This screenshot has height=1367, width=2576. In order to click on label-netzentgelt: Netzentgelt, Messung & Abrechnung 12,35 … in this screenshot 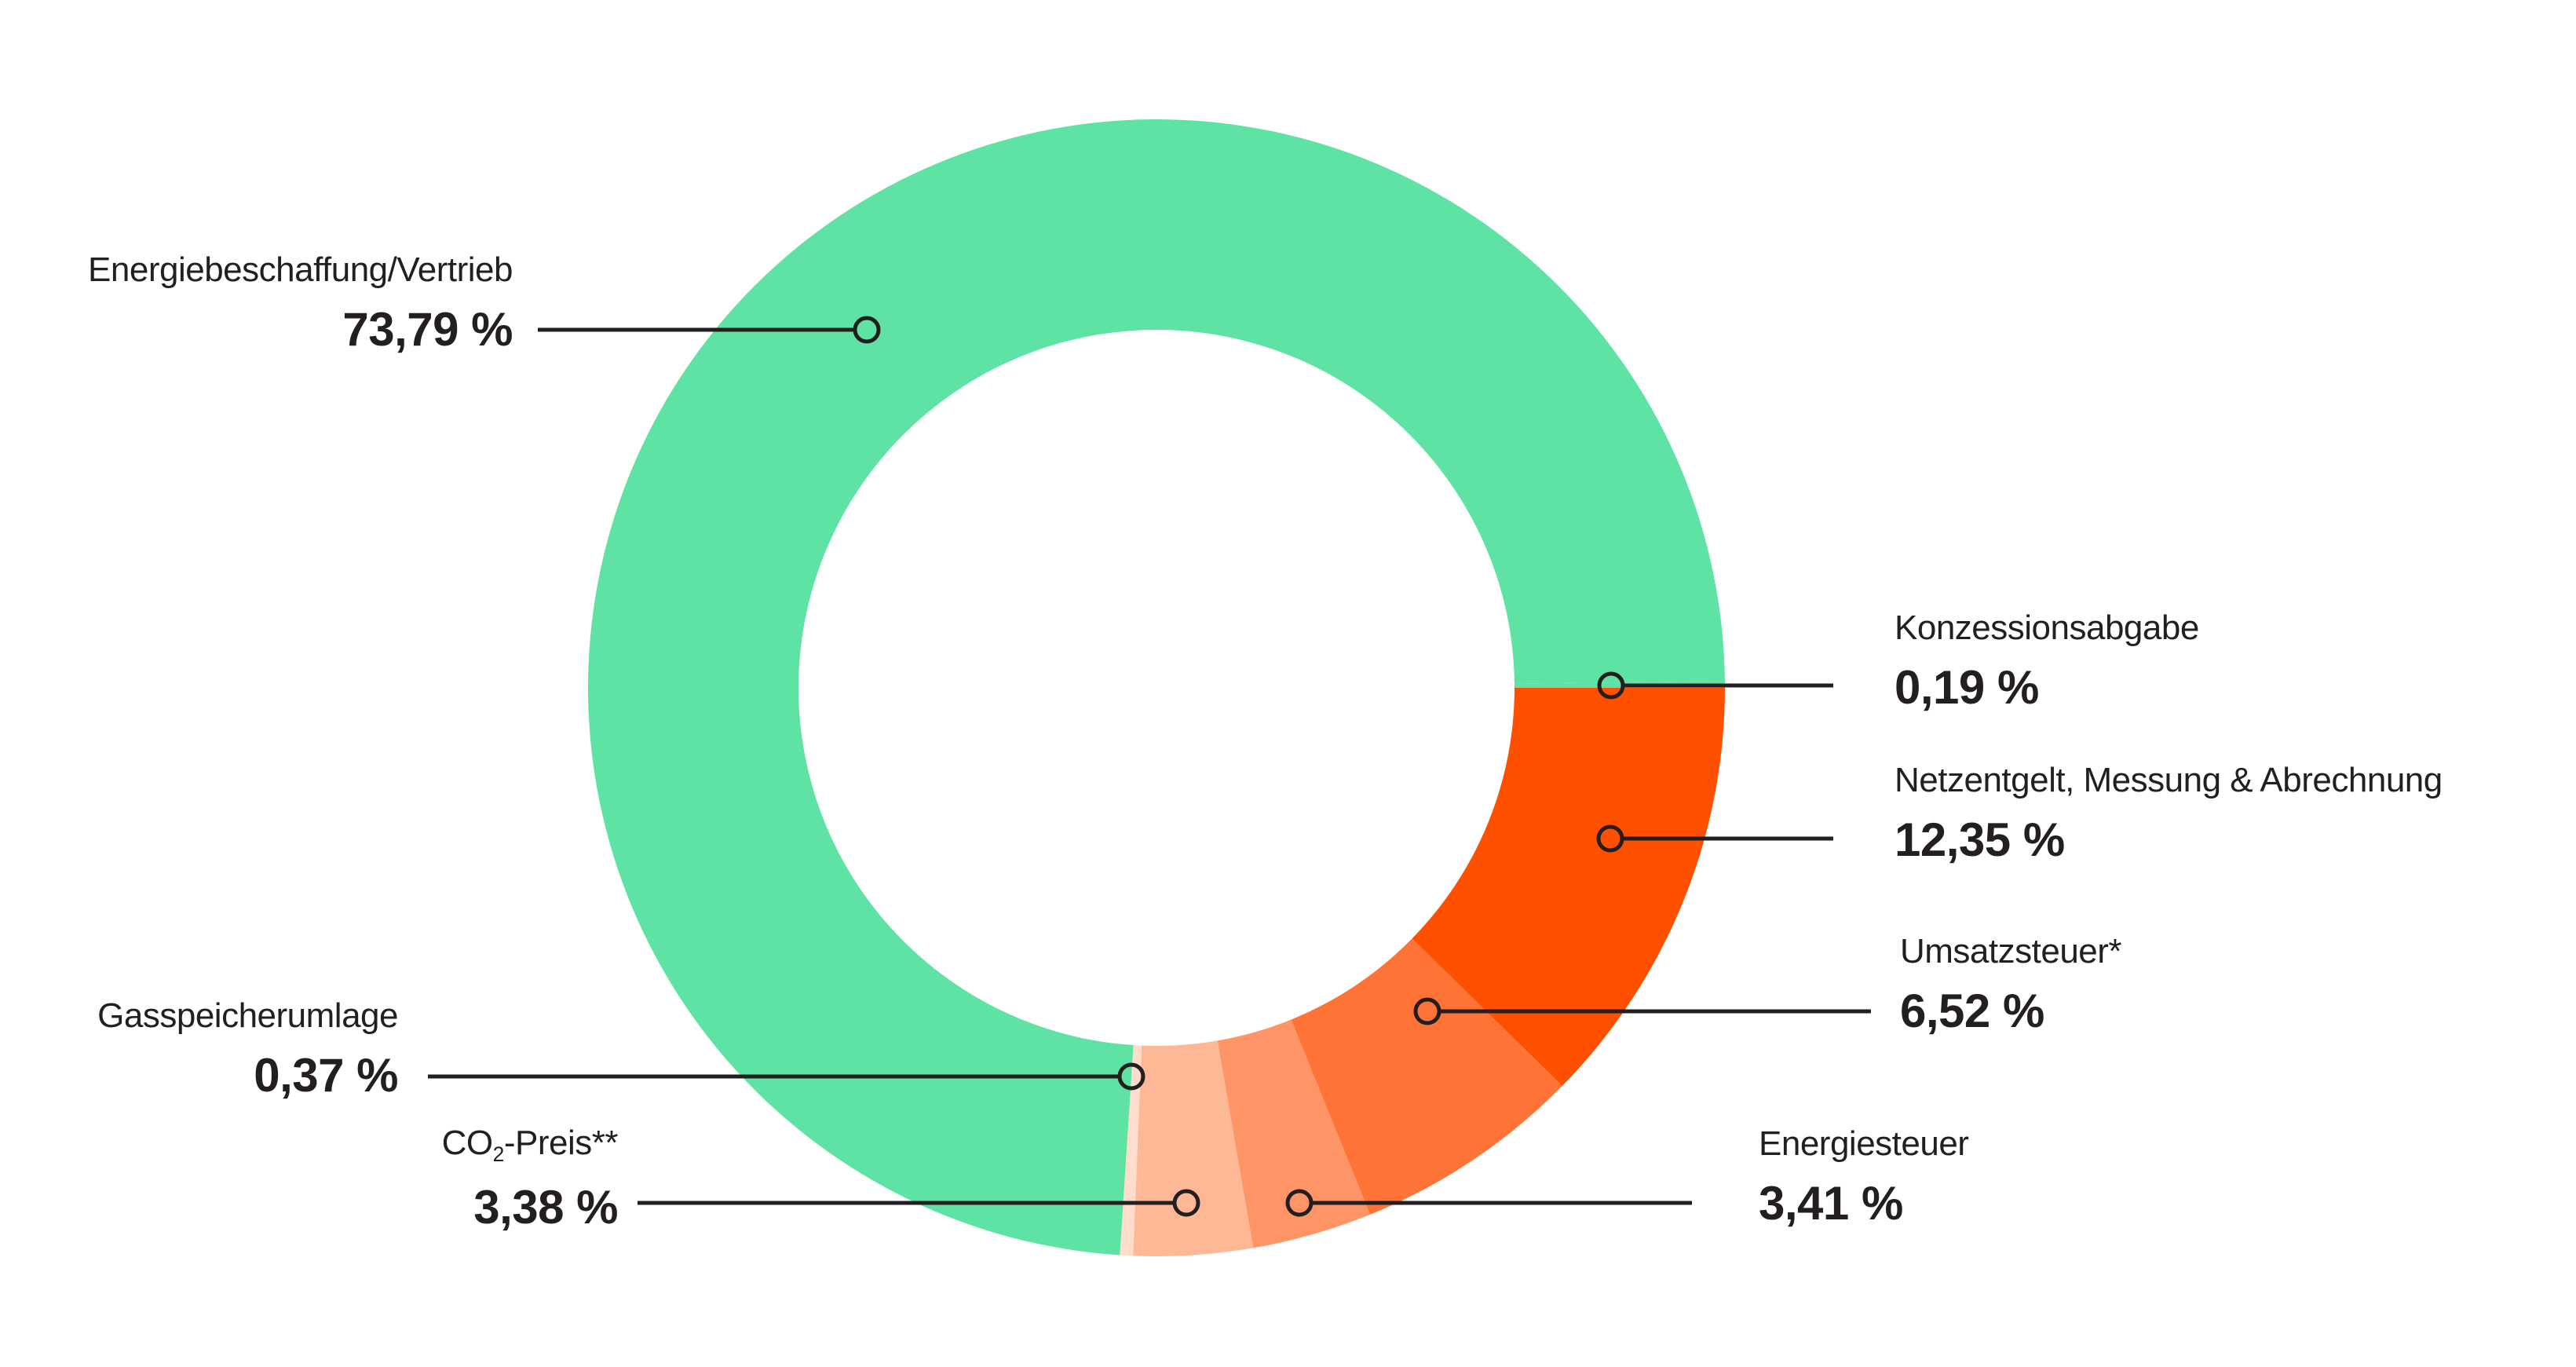, I will do `click(2169, 814)`.